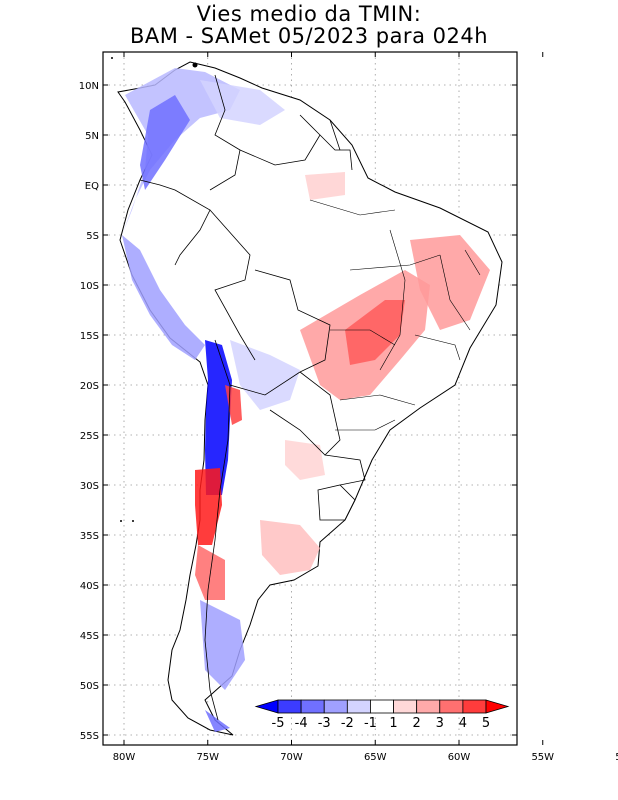  What do you see at coordinates (163, 297) in the screenshot?
I see `bias-patch-peru-coast` at bounding box center [163, 297].